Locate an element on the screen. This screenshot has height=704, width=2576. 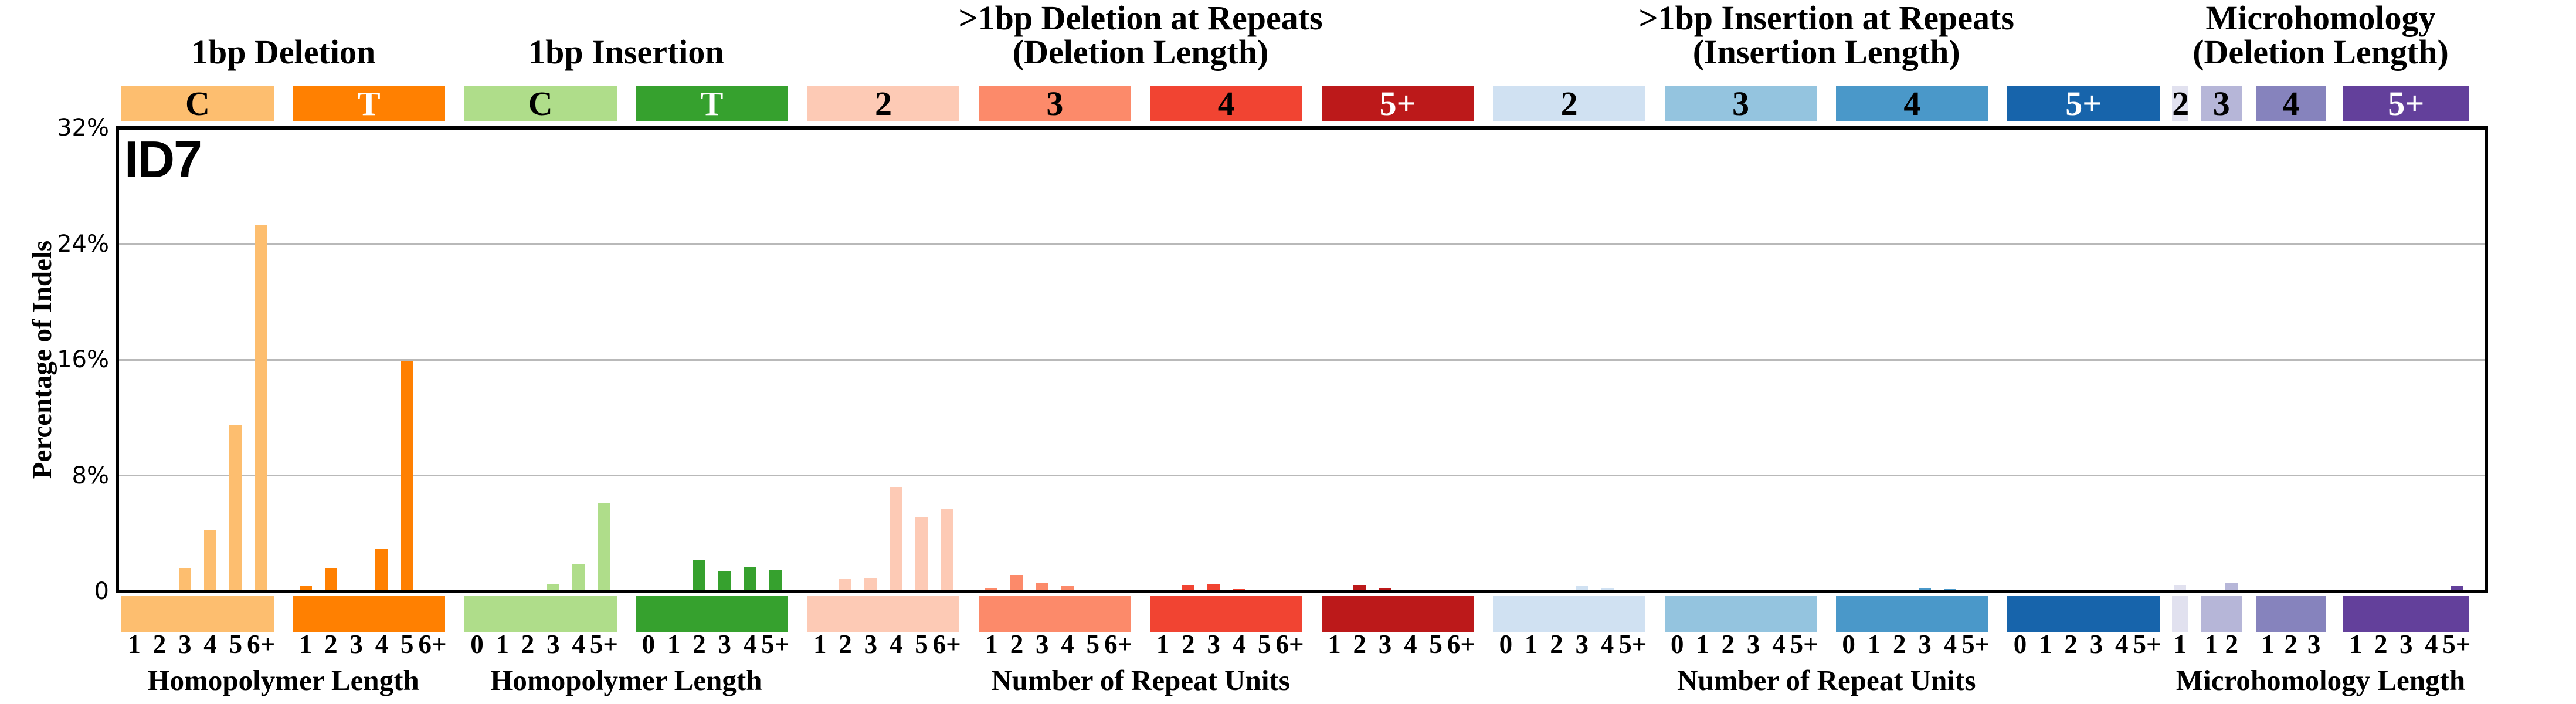
category-box-1bp-deletion-T: T is located at coordinates (369, 104).